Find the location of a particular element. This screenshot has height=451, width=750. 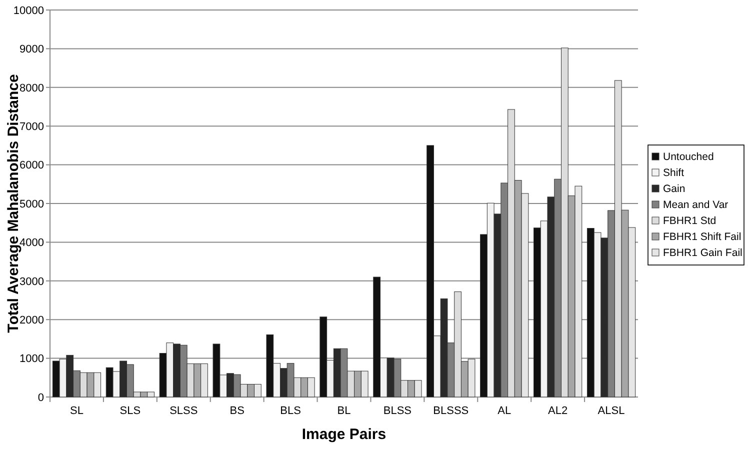

x-tick-label: BLSSS is located at coordinates (451, 411).